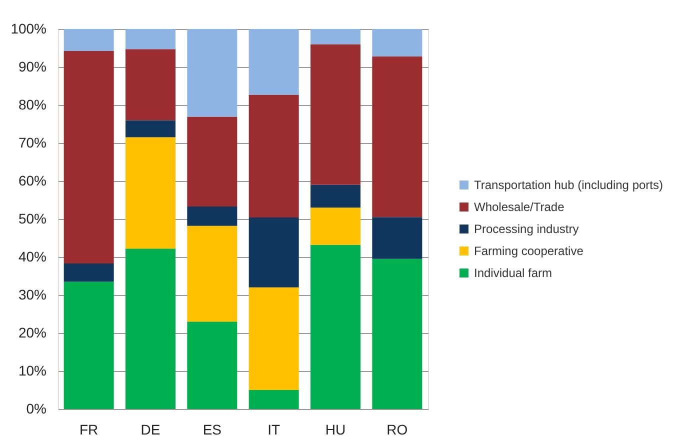 The width and height of the screenshot is (675, 440). What do you see at coordinates (32, 66) in the screenshot?
I see `y-tick-label: 90%` at bounding box center [32, 66].